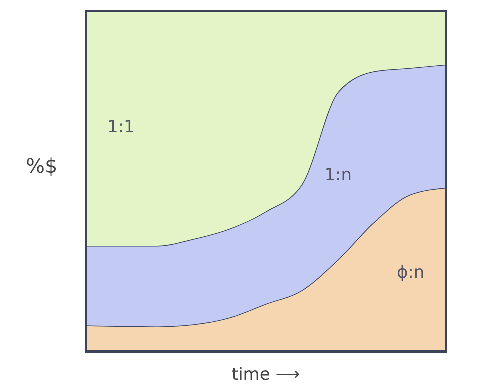 This screenshot has height=390, width=503. I want to click on series-label: 1:n, so click(338, 176).